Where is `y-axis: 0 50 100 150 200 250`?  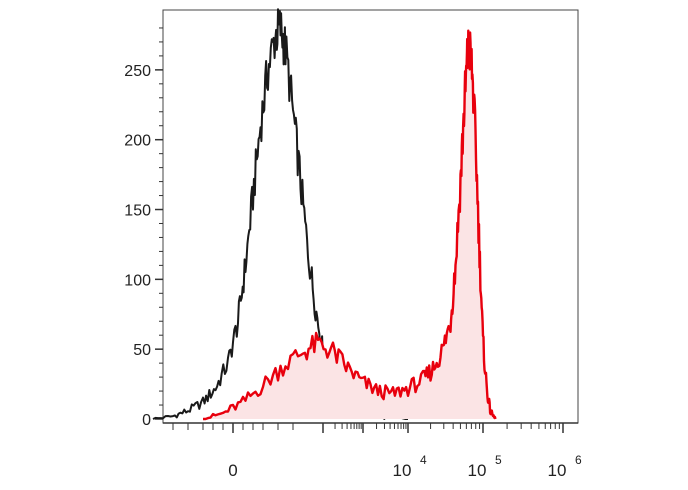 y-axis: 0 50 100 150 200 250 is located at coordinates (143, 228).